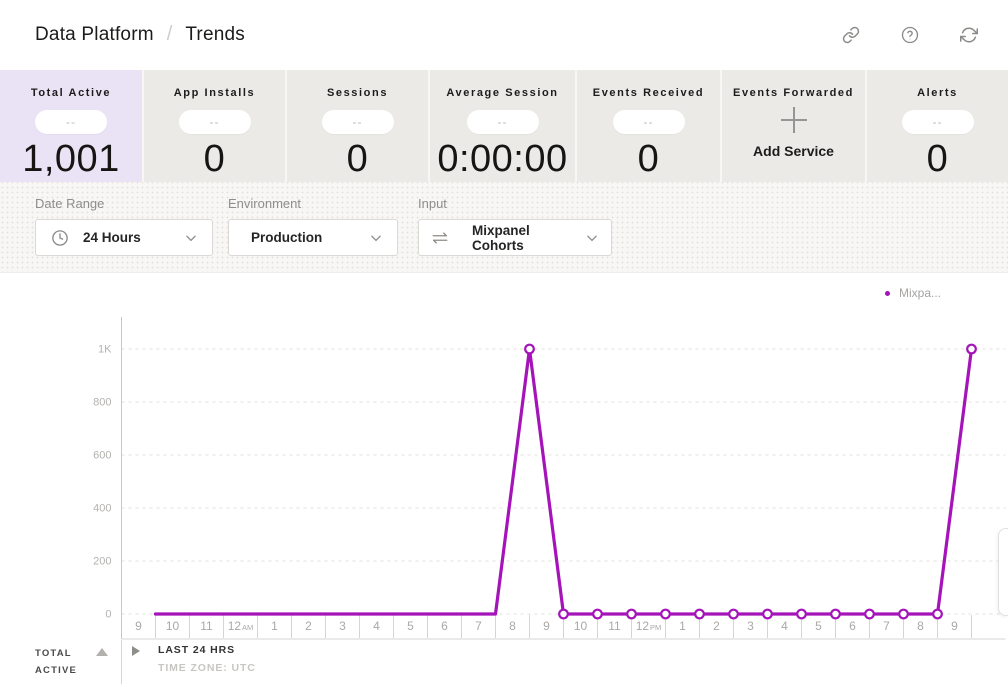  I want to click on svg-text: 200, so click(102, 562).